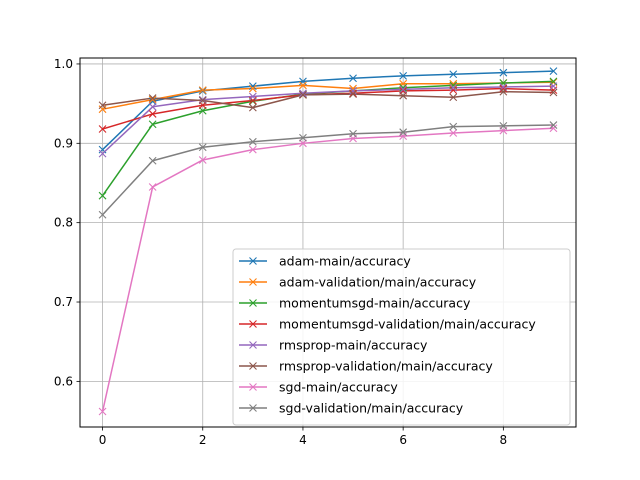 The width and height of the screenshot is (640, 480). What do you see at coordinates (203, 440) in the screenshot?
I see `x-tick-label: 2` at bounding box center [203, 440].